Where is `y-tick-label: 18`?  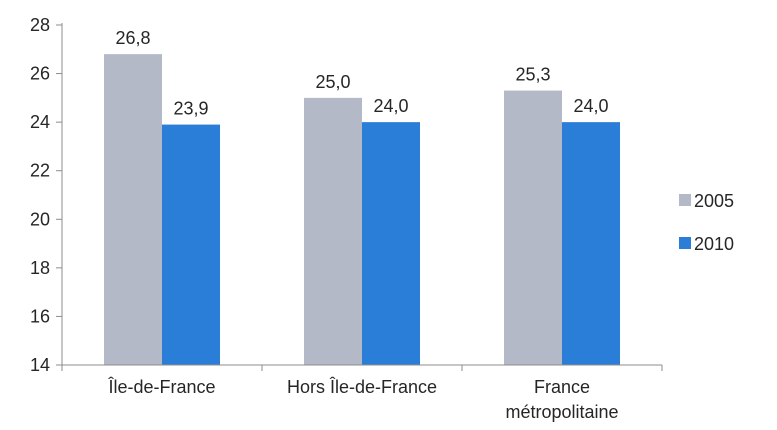 y-tick-label: 18 is located at coordinates (40, 268).